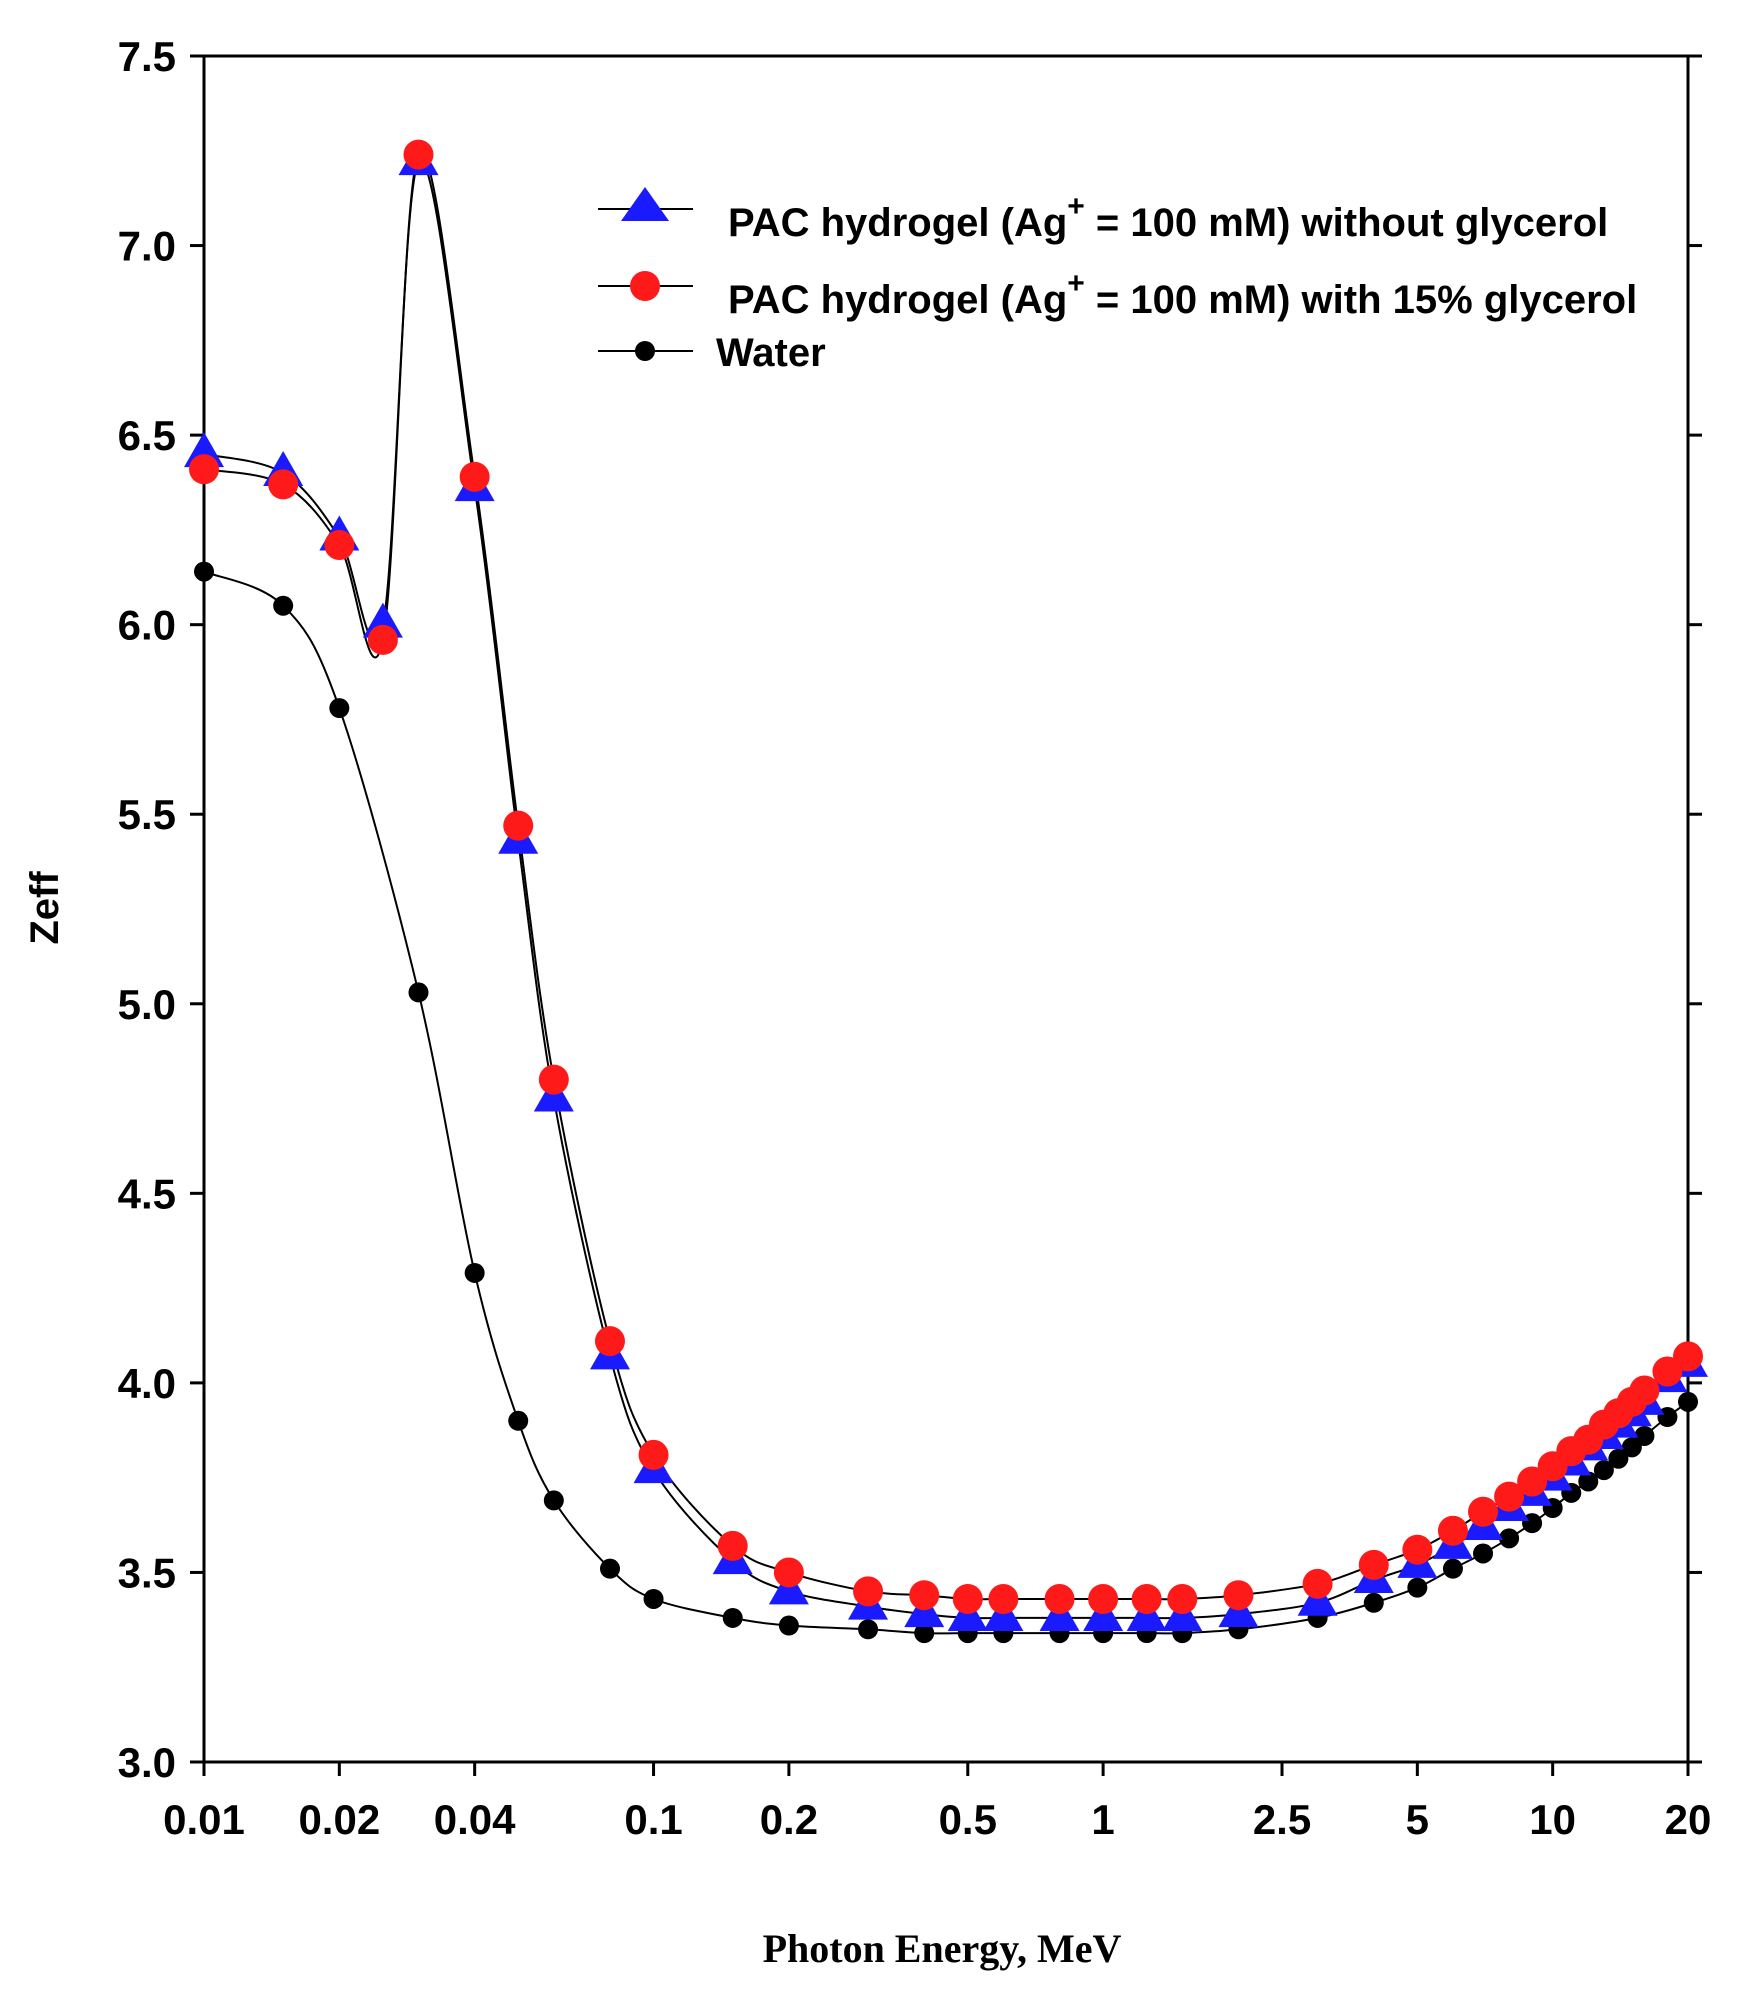 This screenshot has height=2001, width=1746. Describe the element at coordinates (339, 1819) in the screenshot. I see `x-tick-label: 0.02` at that location.